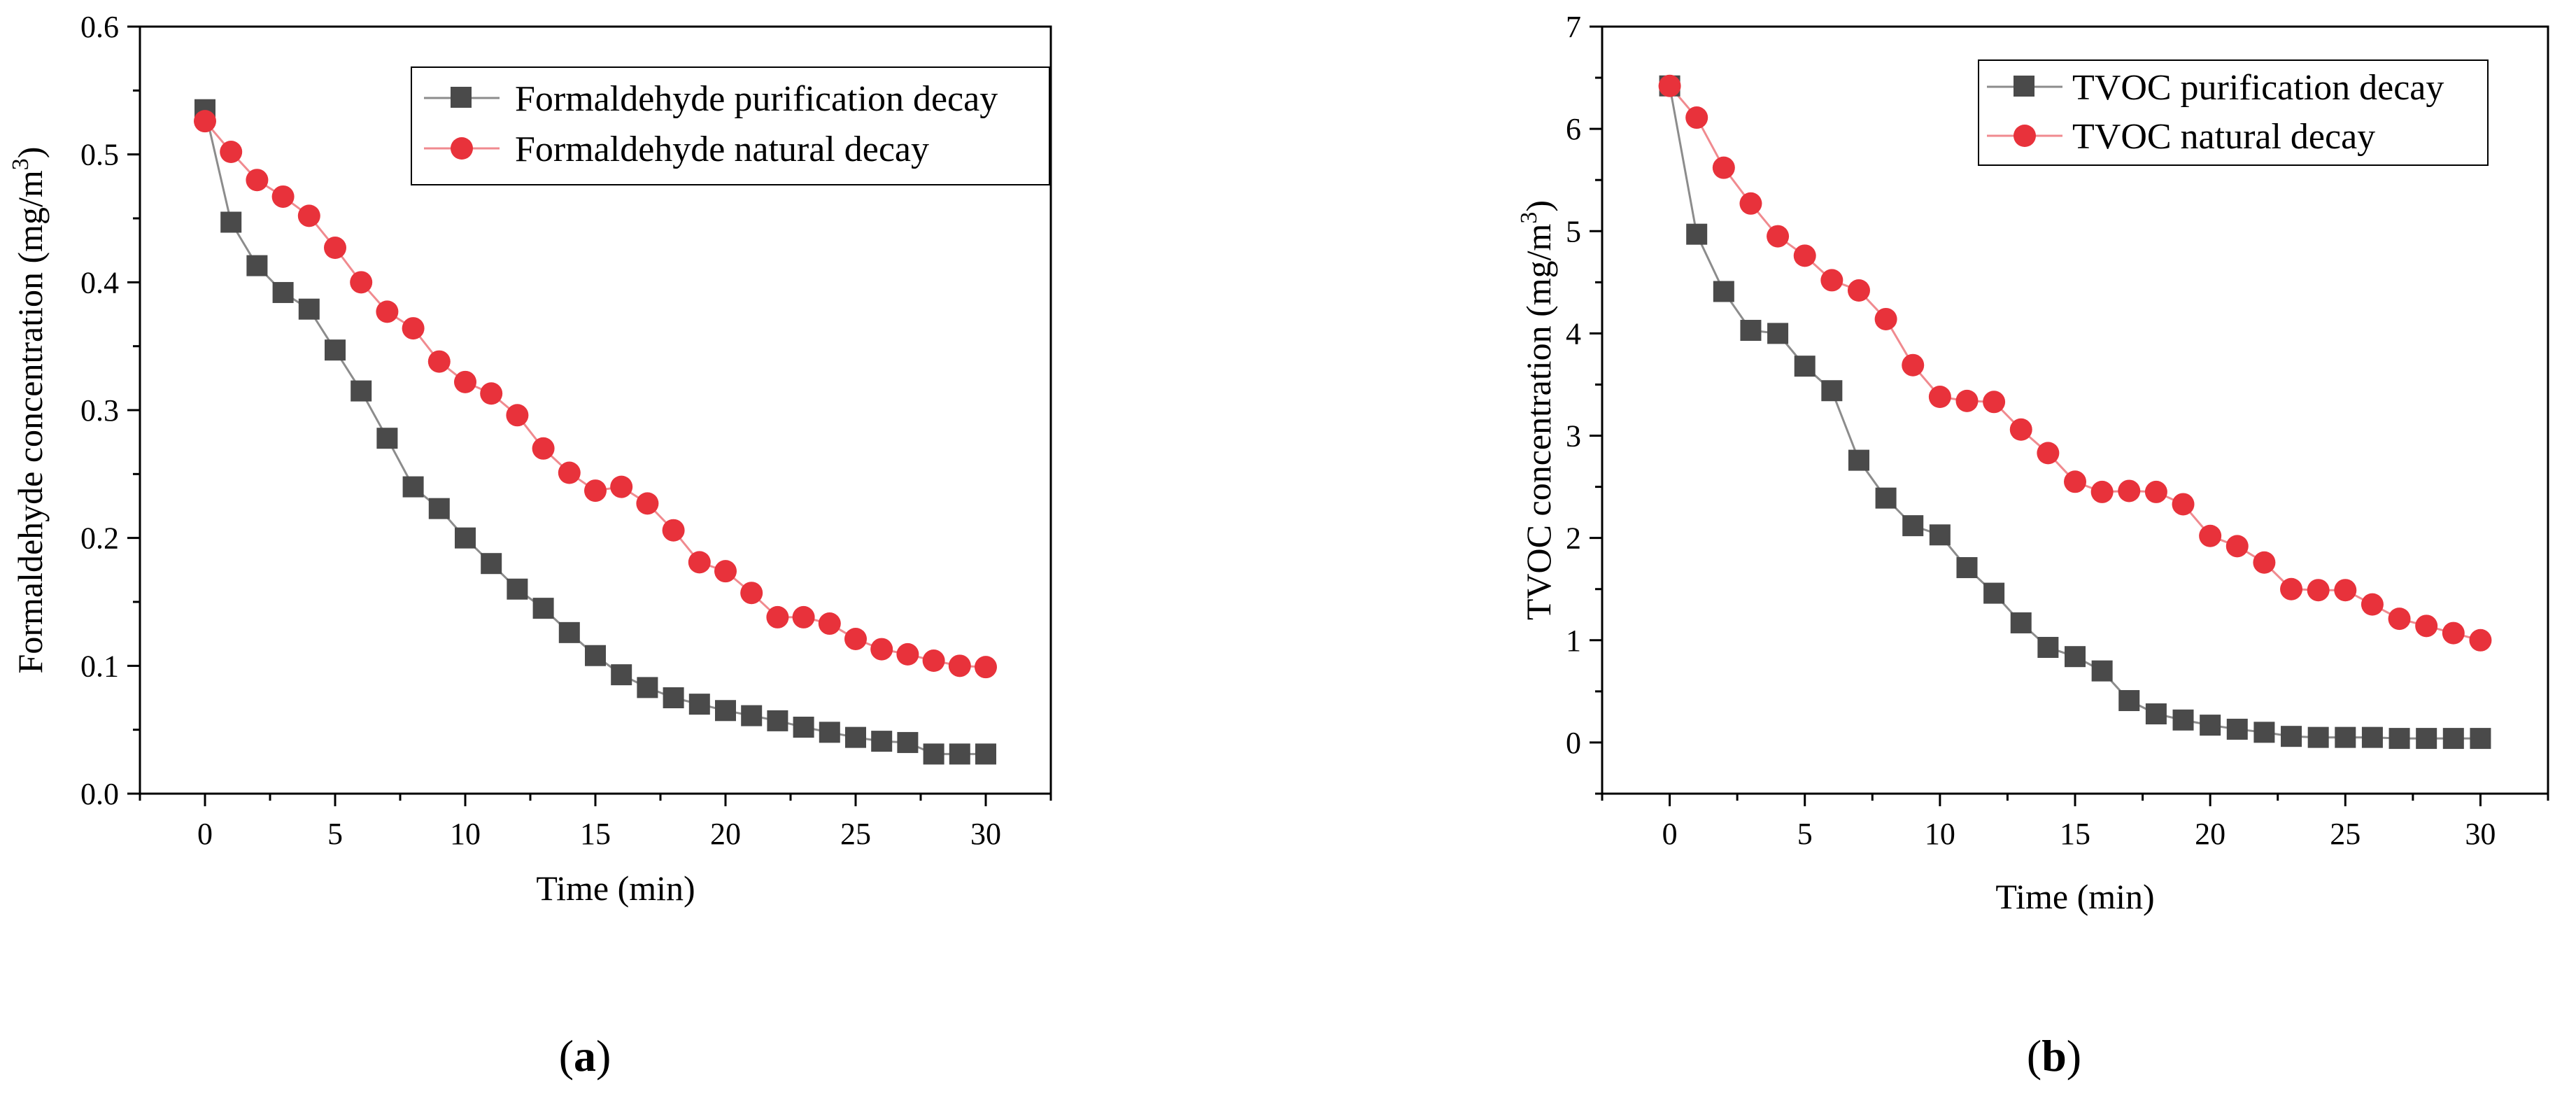 The image size is (2576, 1096). Describe the element at coordinates (99, 282) in the screenshot. I see `chart-a-y-tick-label: 0.4` at that location.